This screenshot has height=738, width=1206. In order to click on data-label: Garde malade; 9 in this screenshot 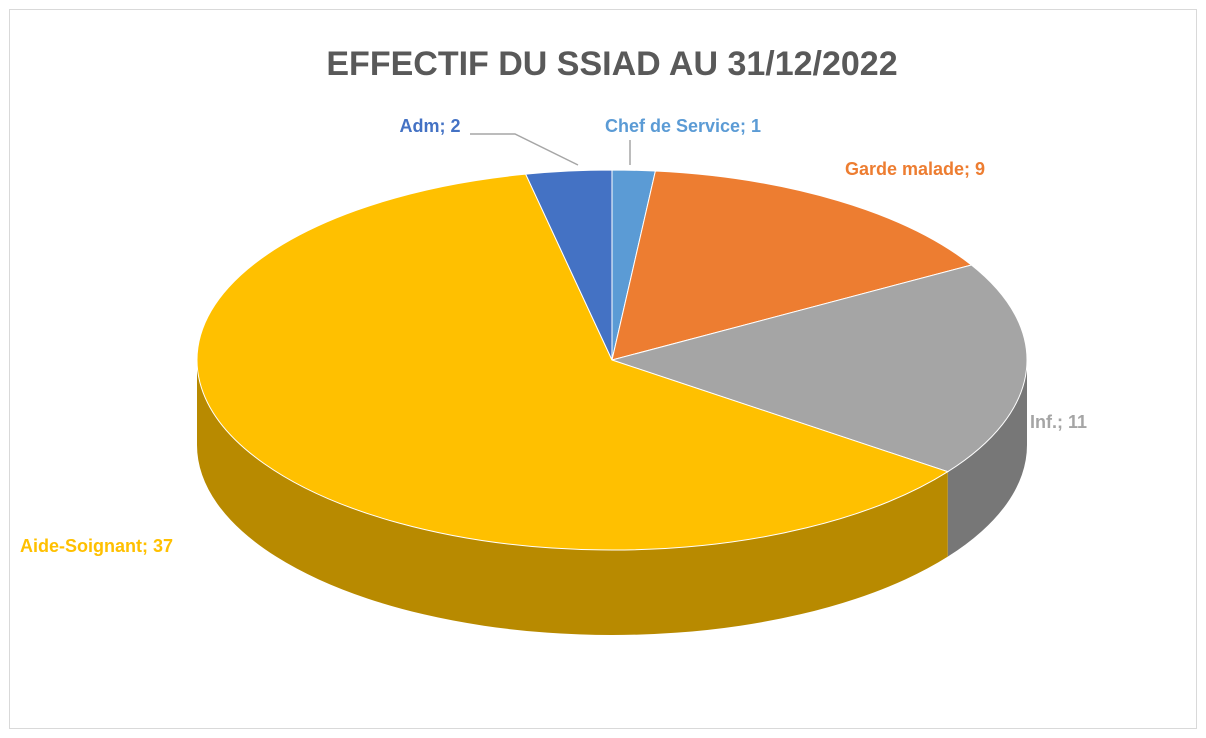, I will do `click(915, 169)`.